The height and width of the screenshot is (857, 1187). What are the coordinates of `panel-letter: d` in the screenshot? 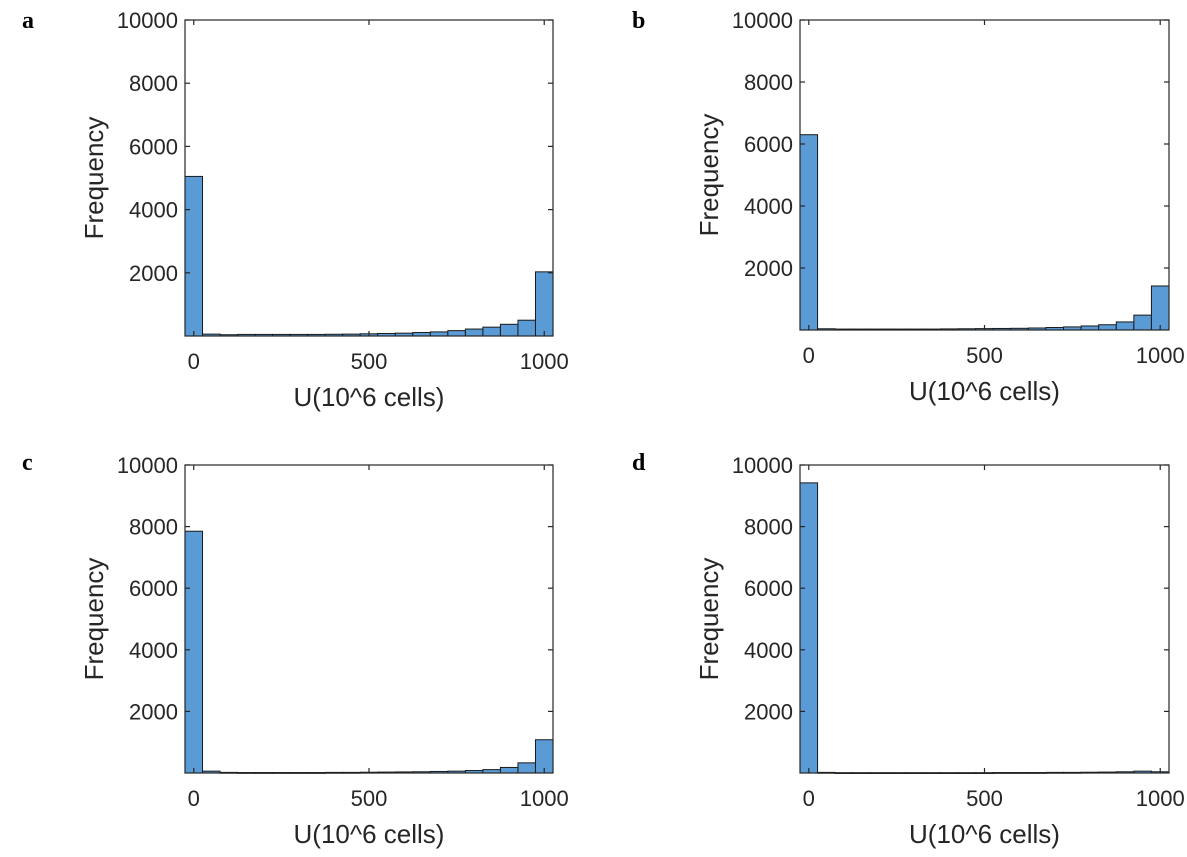 It's located at (639, 463).